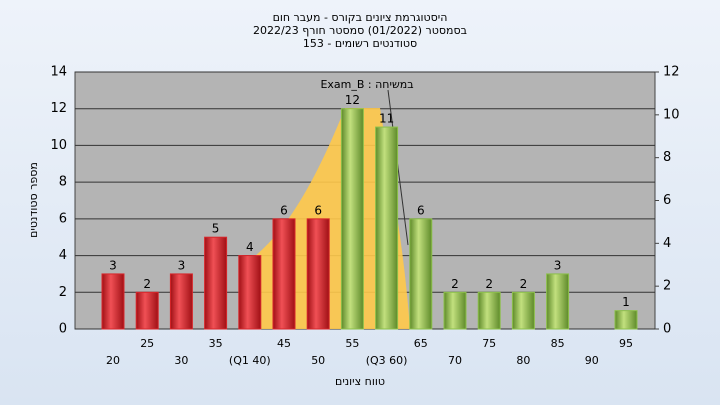  I want to click on y2-tick-label: 12, so click(671, 72).